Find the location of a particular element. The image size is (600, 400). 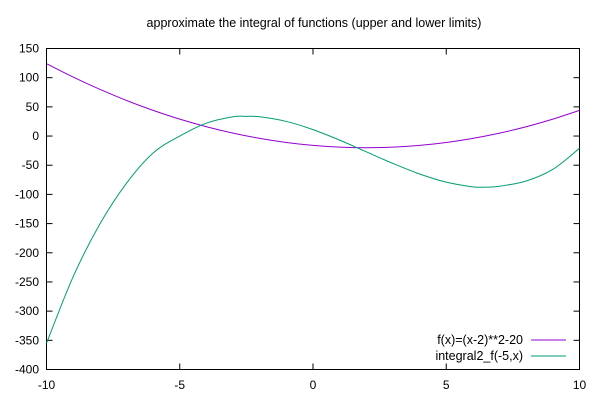

x-tick-label: -5 is located at coordinates (179, 385).